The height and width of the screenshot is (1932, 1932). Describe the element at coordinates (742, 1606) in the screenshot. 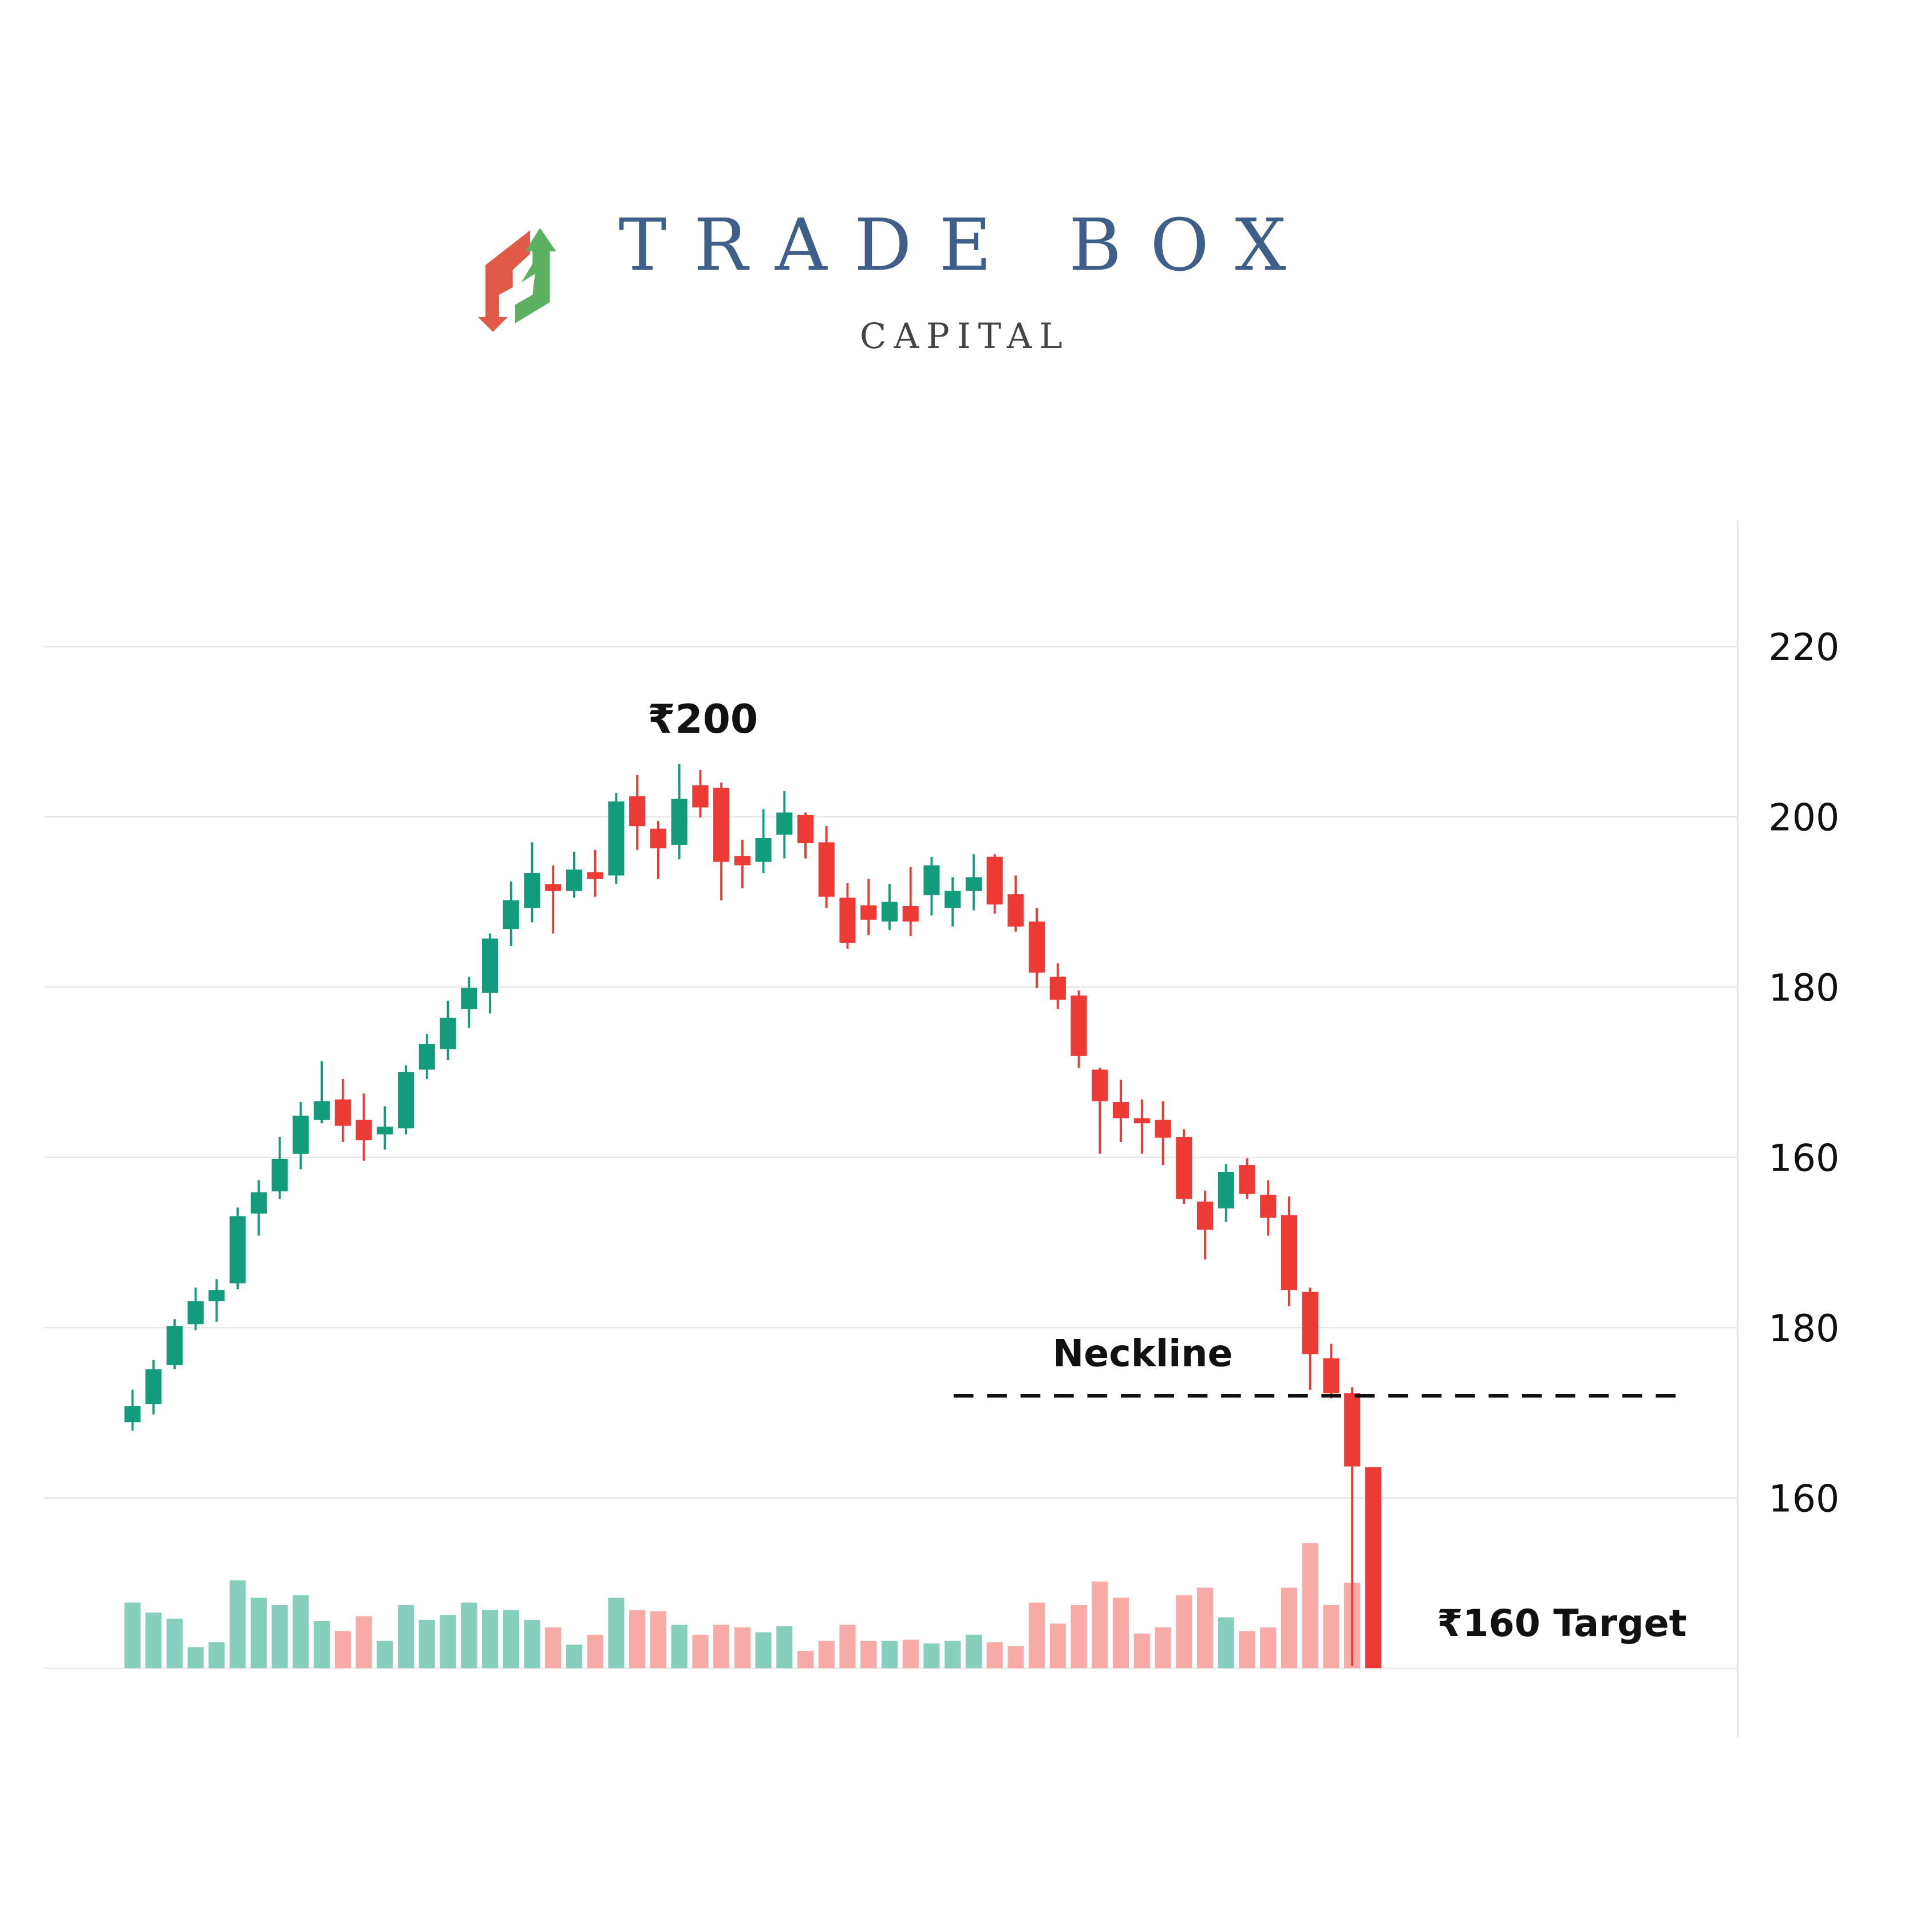

I see `volume-bars` at that location.